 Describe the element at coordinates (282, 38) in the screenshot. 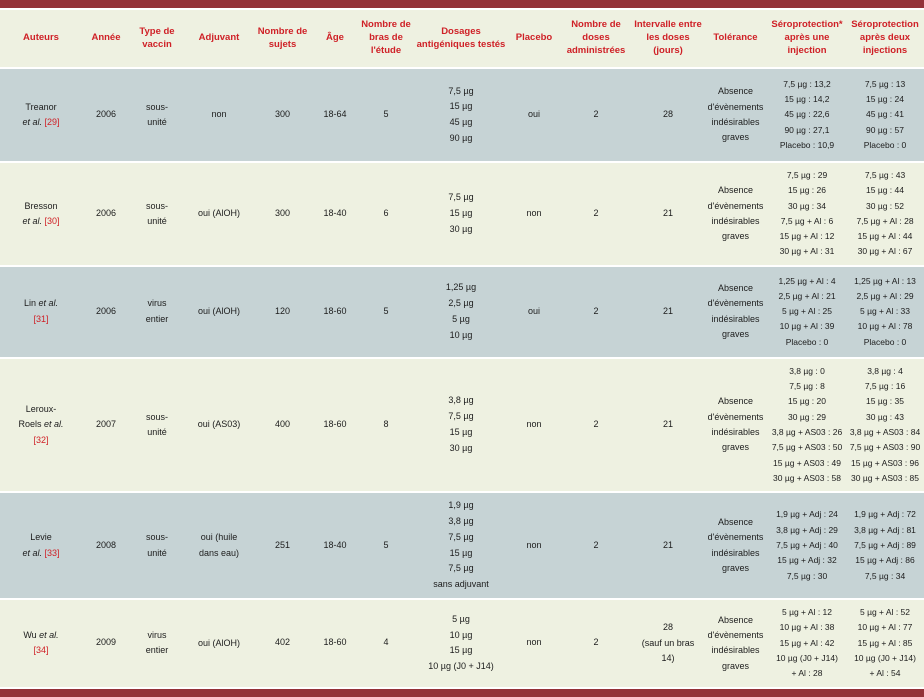

I see `col-header-subjects: Nombre de sujets` at that location.